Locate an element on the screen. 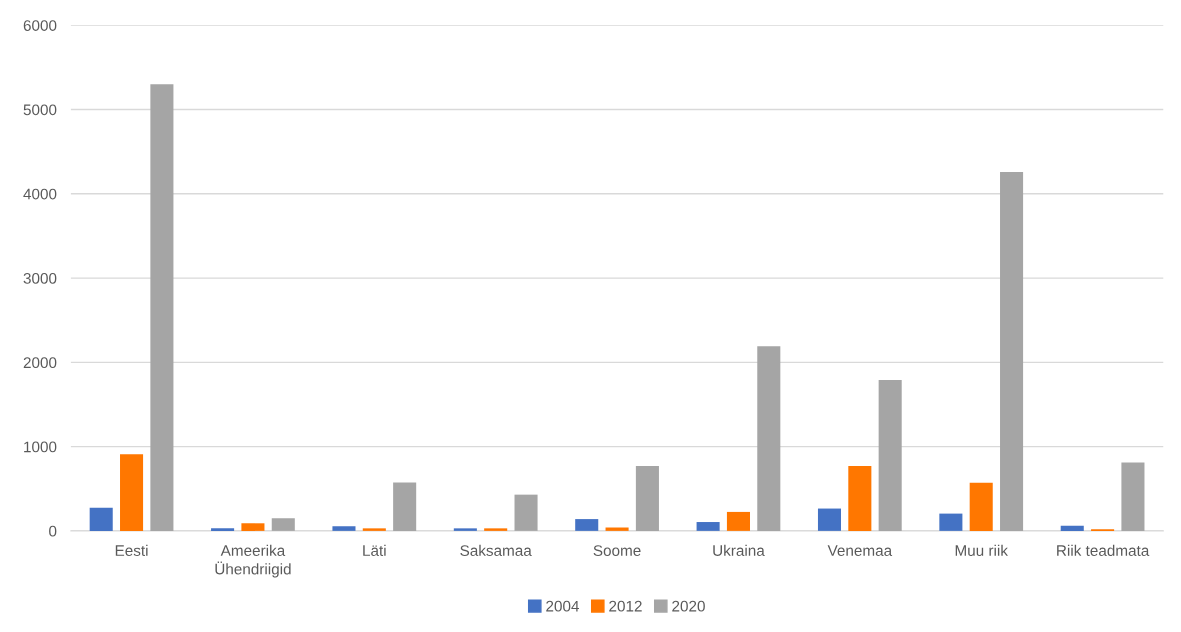  x-tick-label: Soome is located at coordinates (617, 550).